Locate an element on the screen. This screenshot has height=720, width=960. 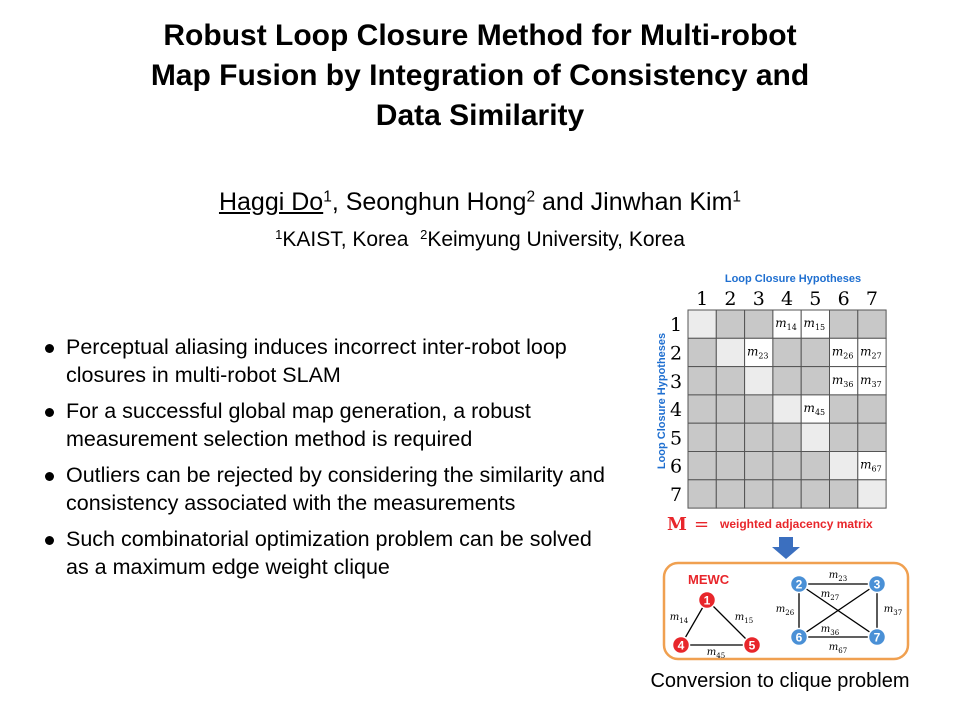
graph-node-label: 5 is located at coordinates (752, 646).